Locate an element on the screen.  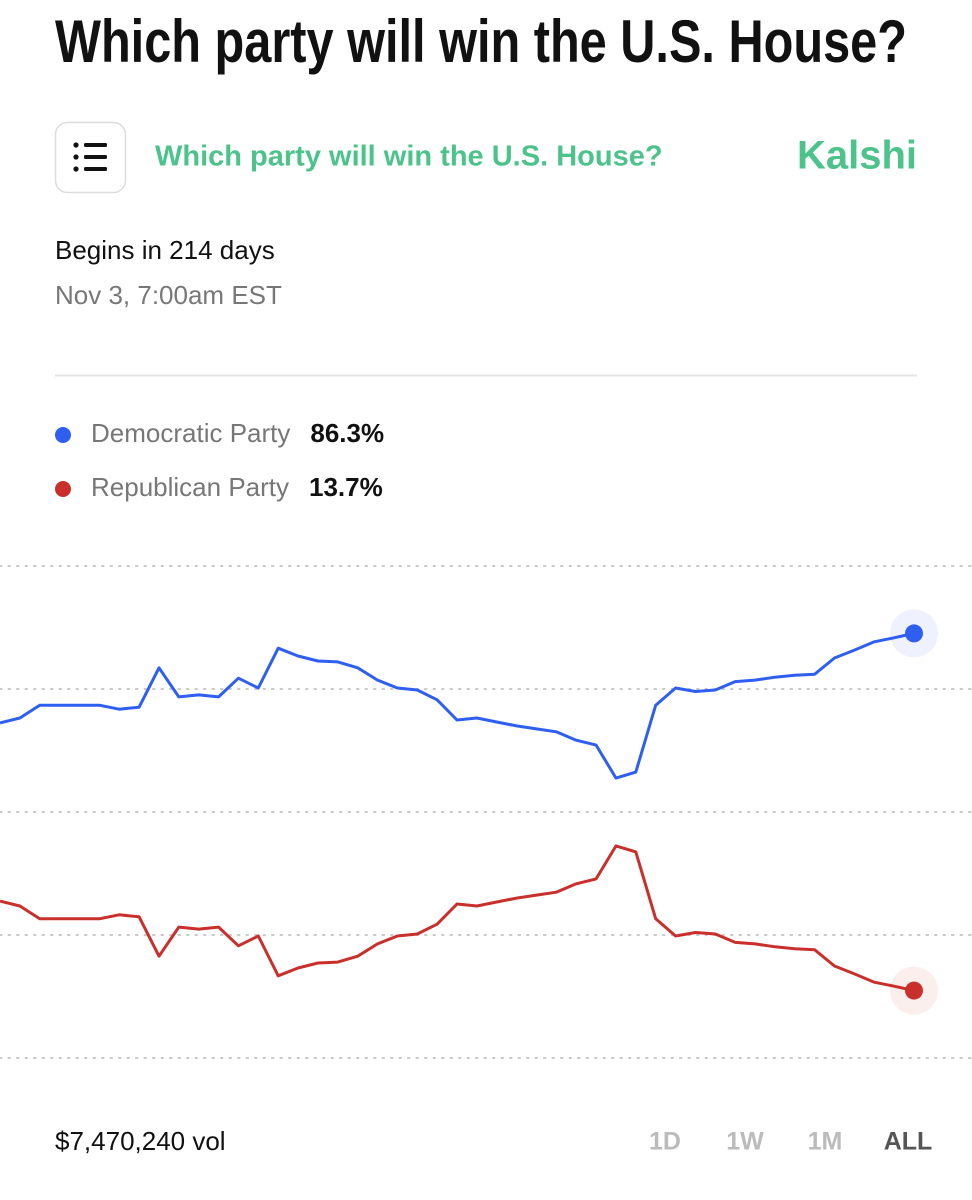
legend-name: Republican Party is located at coordinates (190, 487).